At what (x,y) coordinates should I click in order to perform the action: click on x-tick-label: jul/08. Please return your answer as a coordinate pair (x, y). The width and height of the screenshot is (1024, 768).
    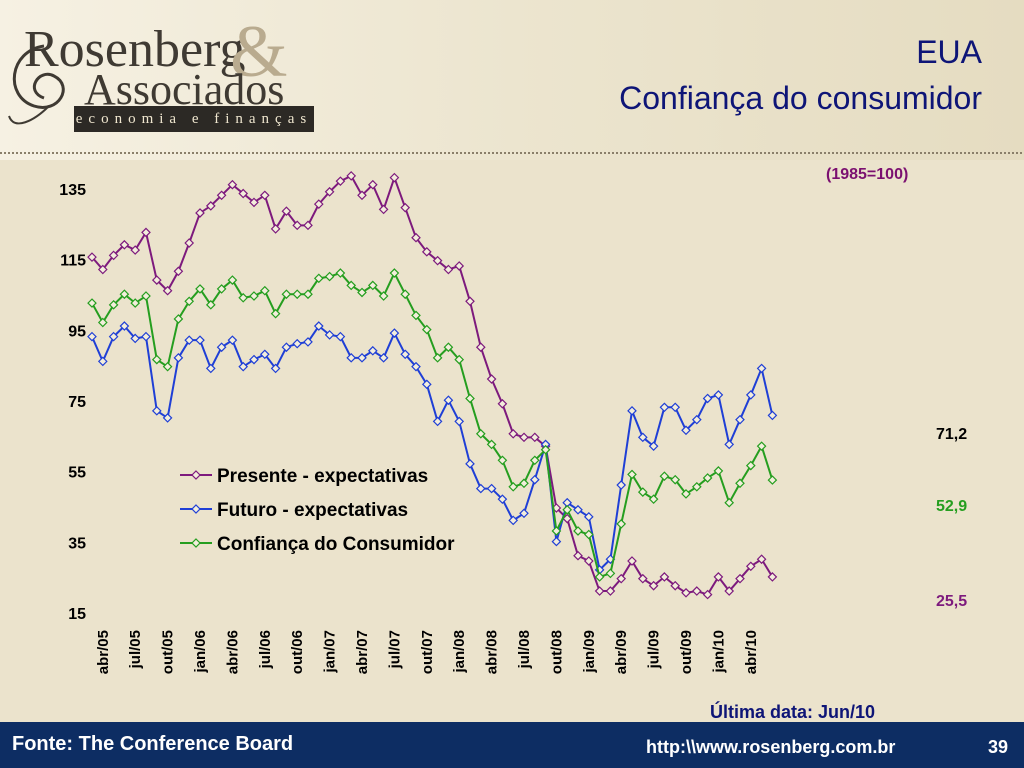
    Looking at the image, I should click on (524, 649).